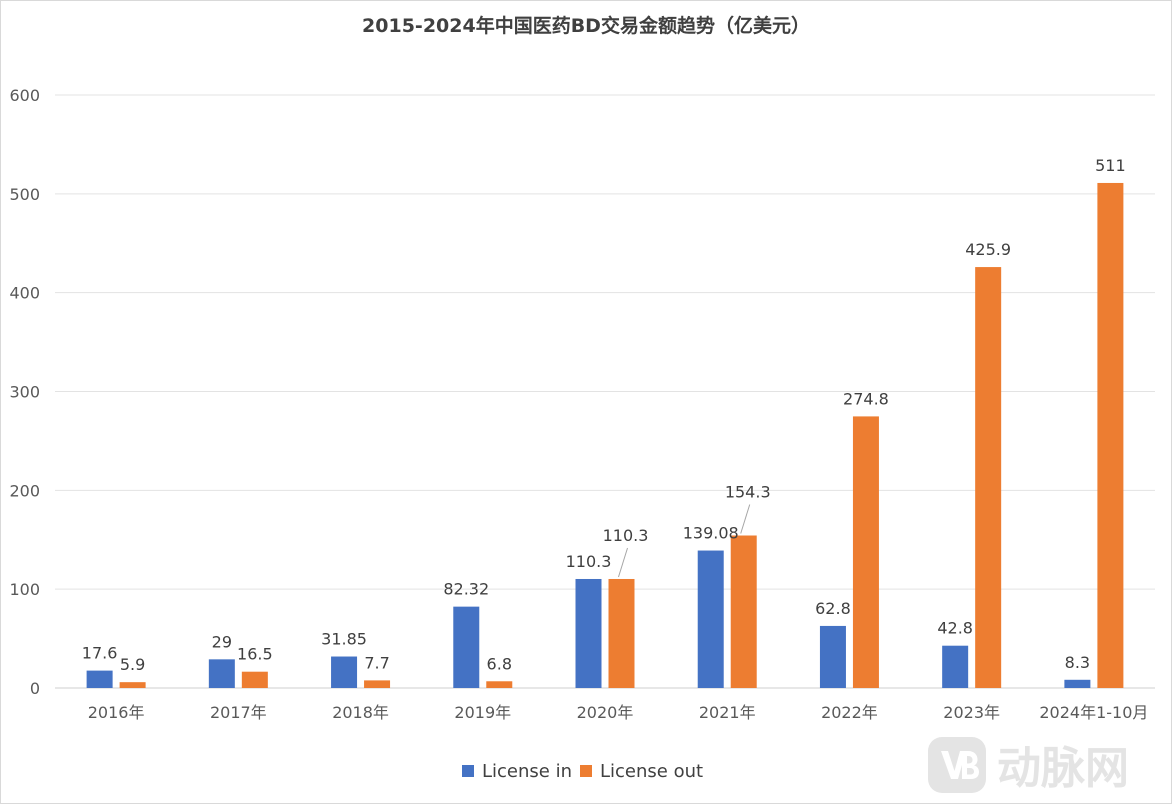  Describe the element at coordinates (849, 712) in the screenshot. I see `x-tick-label: 2022年` at that location.